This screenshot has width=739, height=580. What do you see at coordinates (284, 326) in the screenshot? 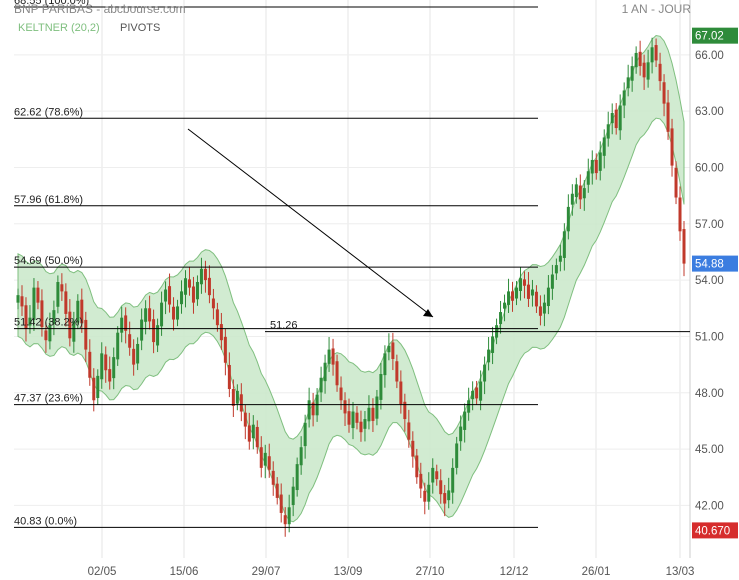
I see `pivot-label: 51.26` at bounding box center [284, 326].